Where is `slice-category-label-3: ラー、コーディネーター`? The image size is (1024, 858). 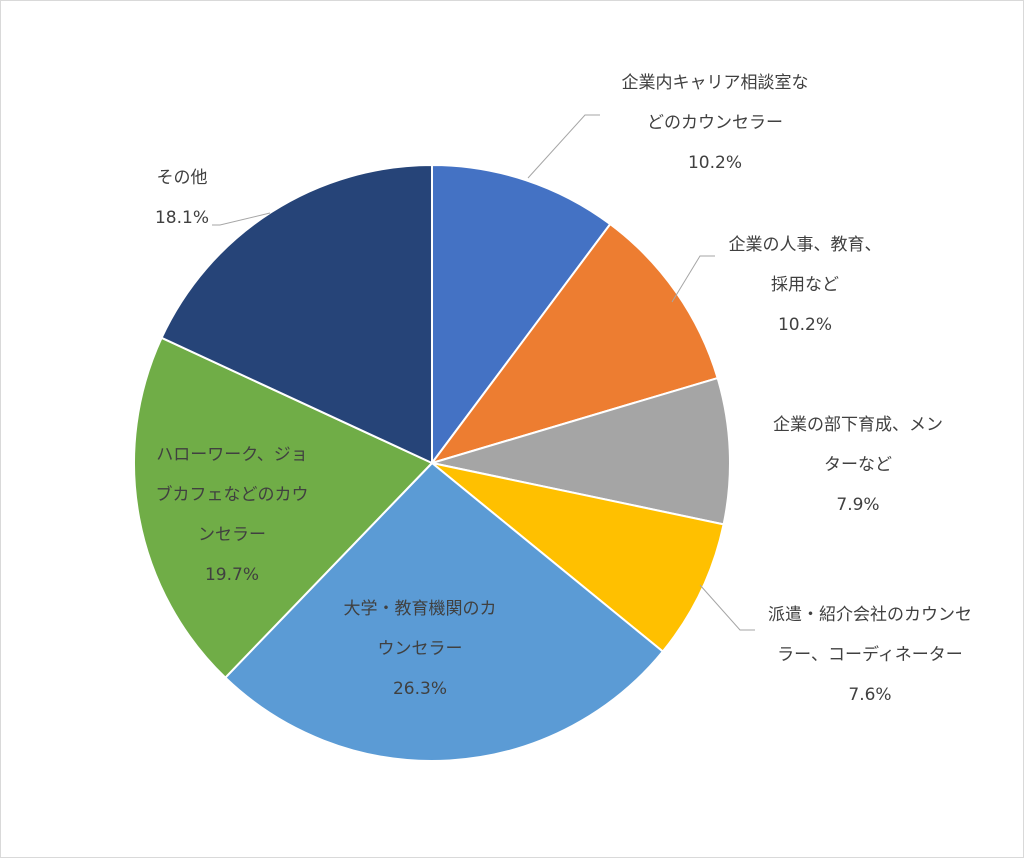
slice-category-label-3: ラー、コーディネーター is located at coordinates (870, 654).